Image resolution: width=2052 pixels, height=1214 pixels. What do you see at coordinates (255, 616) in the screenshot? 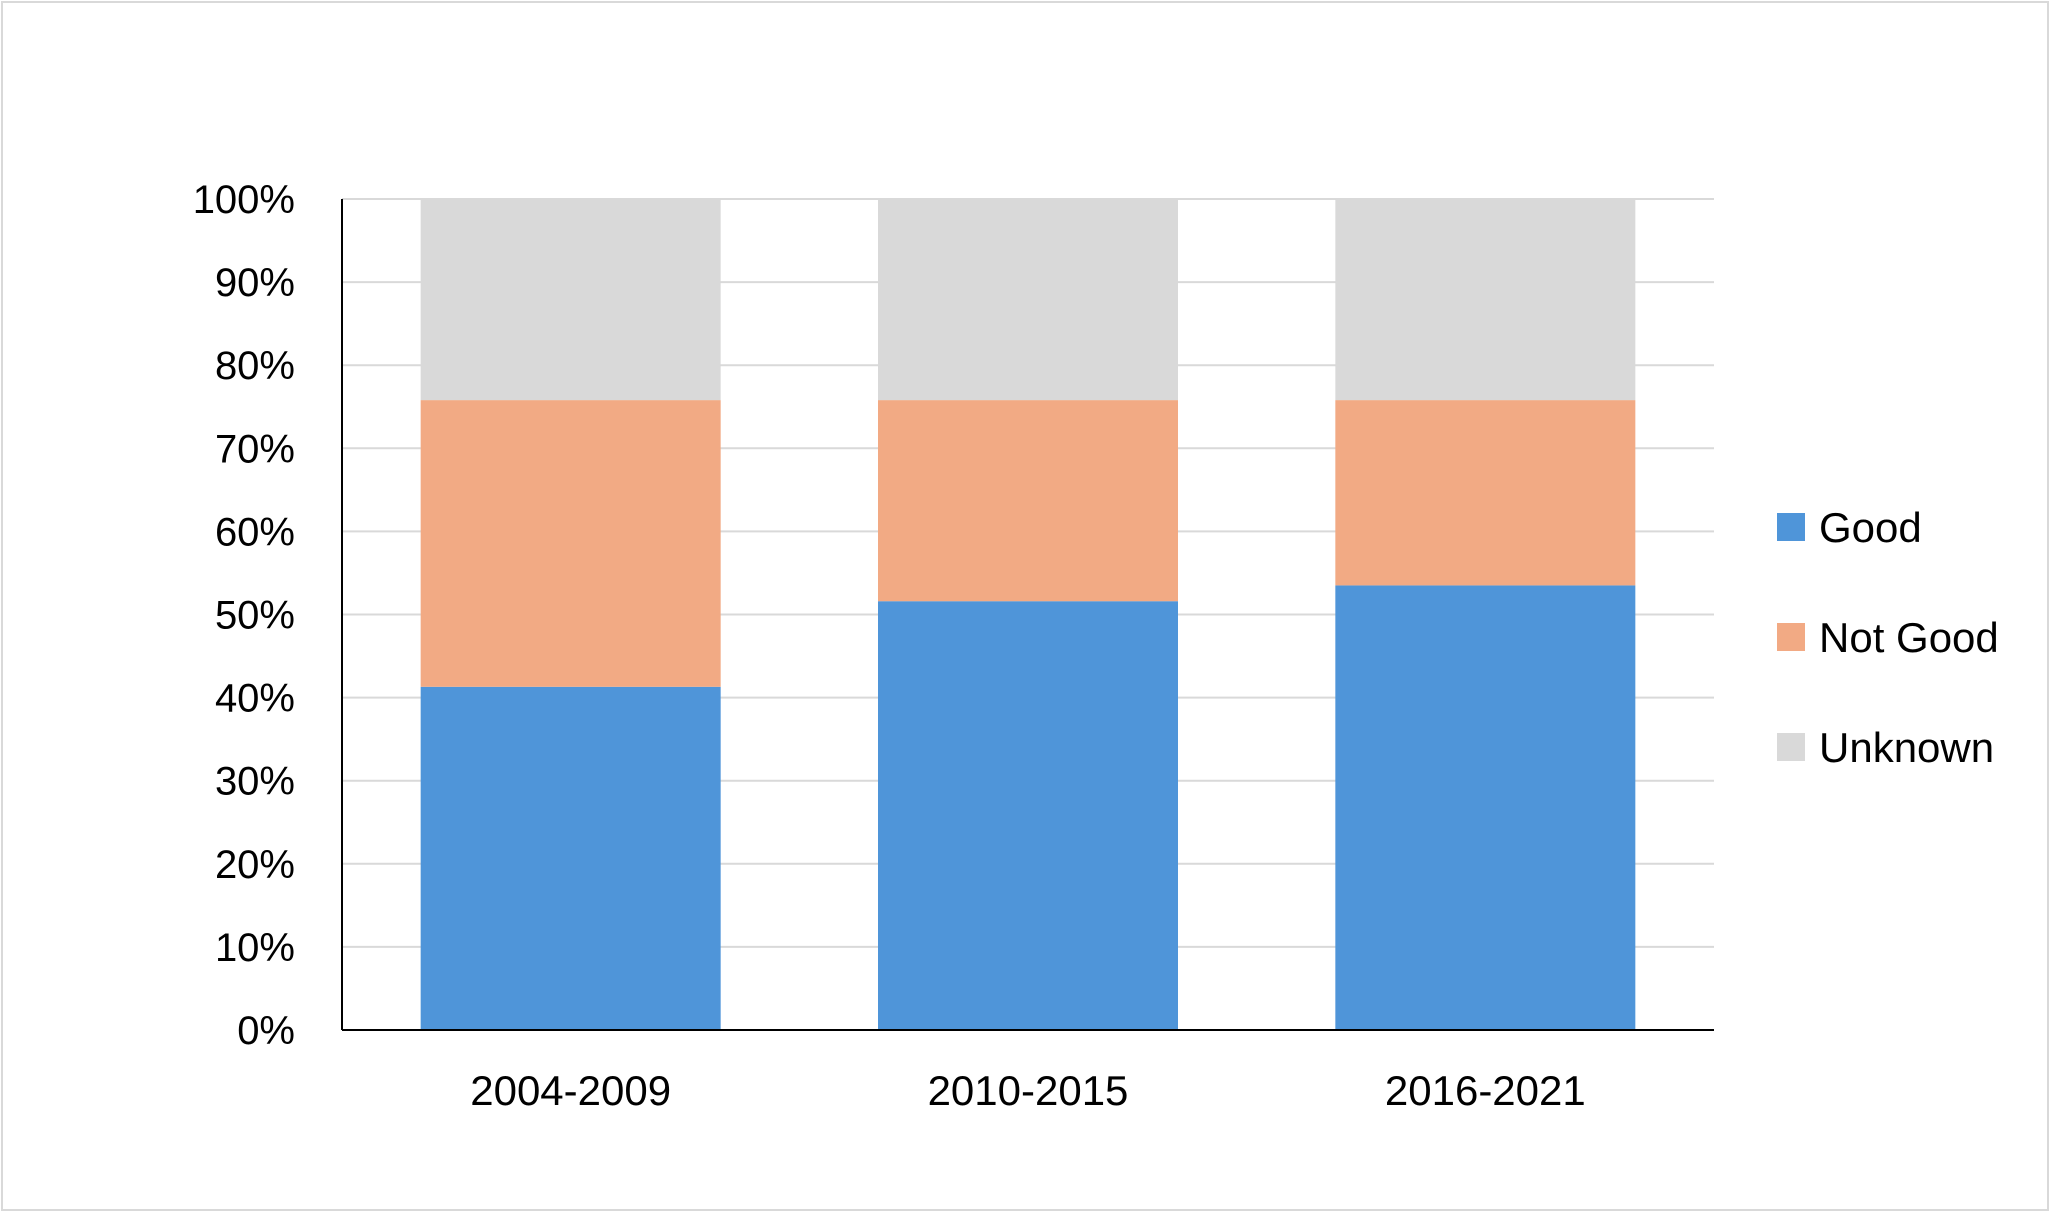
I see `y-tick-label: 50%` at bounding box center [255, 616].